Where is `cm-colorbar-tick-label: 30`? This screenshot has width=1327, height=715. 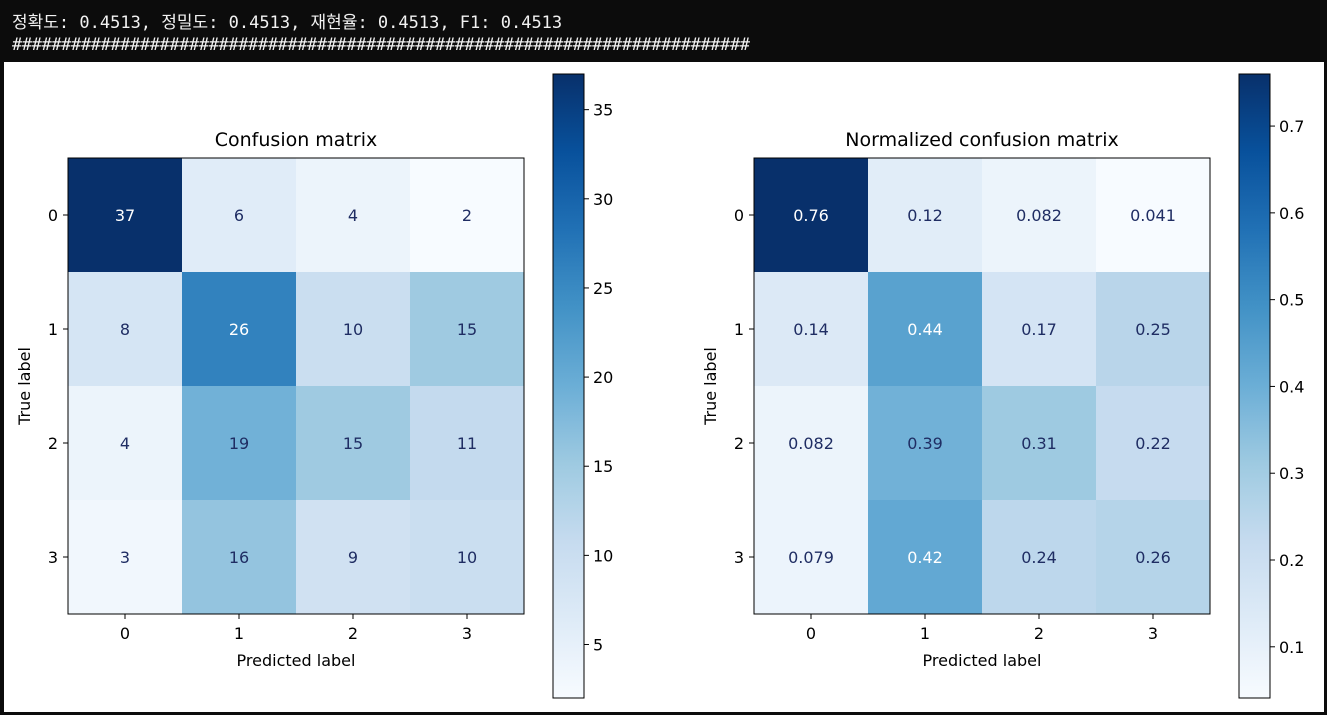
cm-colorbar-tick-label: 30 is located at coordinates (603, 199).